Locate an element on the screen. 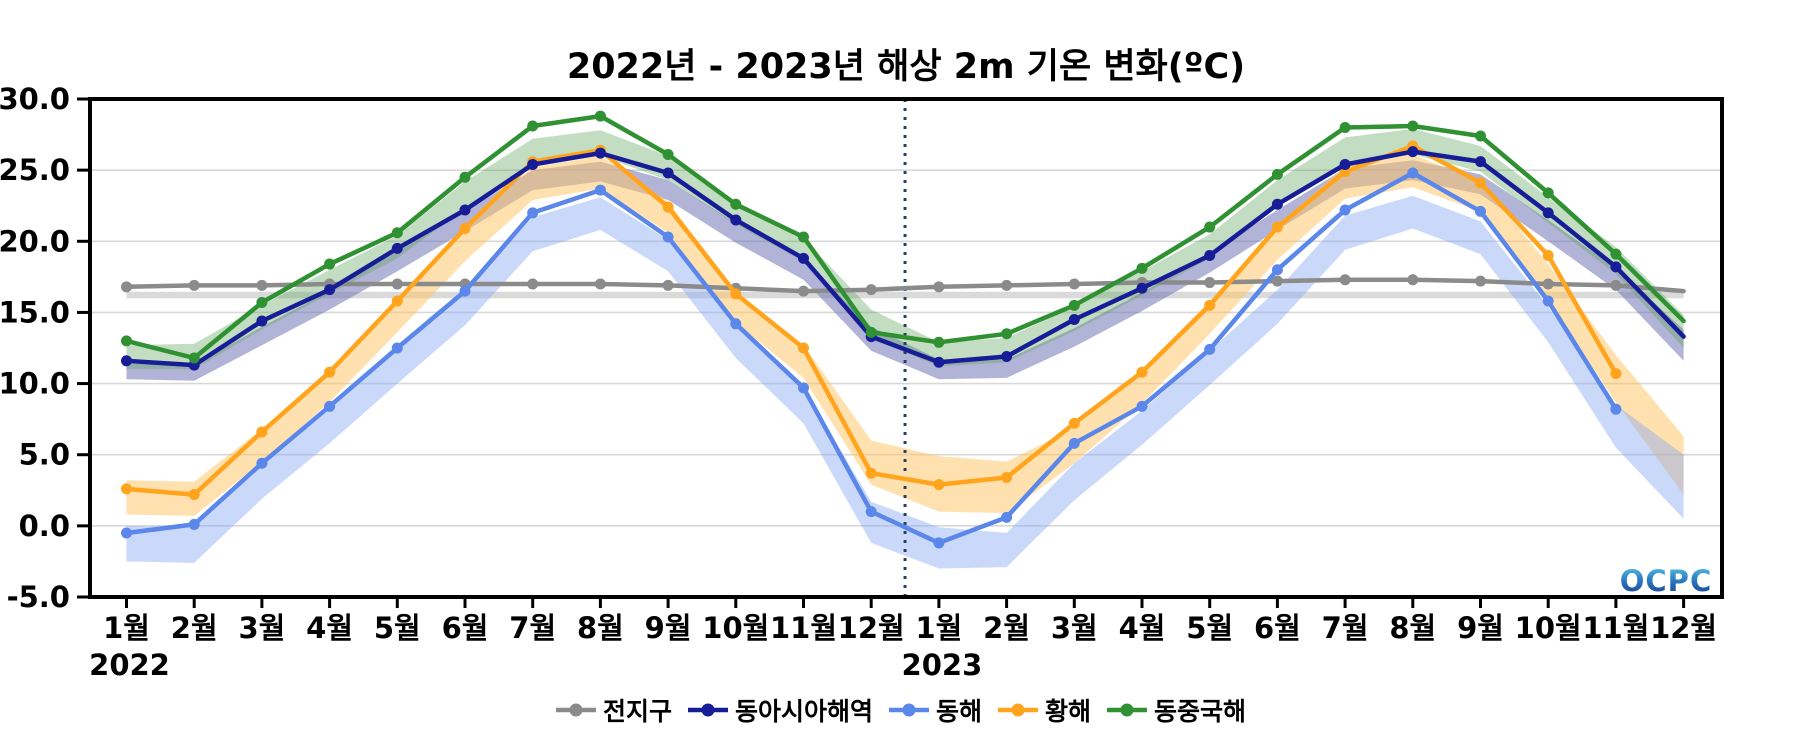 This screenshot has width=1800, height=750. legend-marker-east-asia is located at coordinates (707, 710).